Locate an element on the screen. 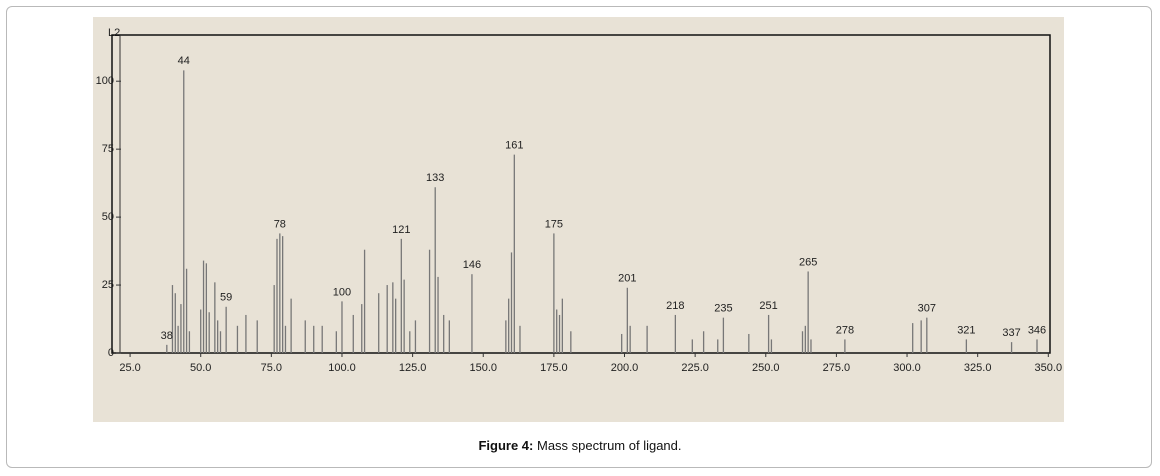  y-tick-label: 75 is located at coordinates (108, 149).